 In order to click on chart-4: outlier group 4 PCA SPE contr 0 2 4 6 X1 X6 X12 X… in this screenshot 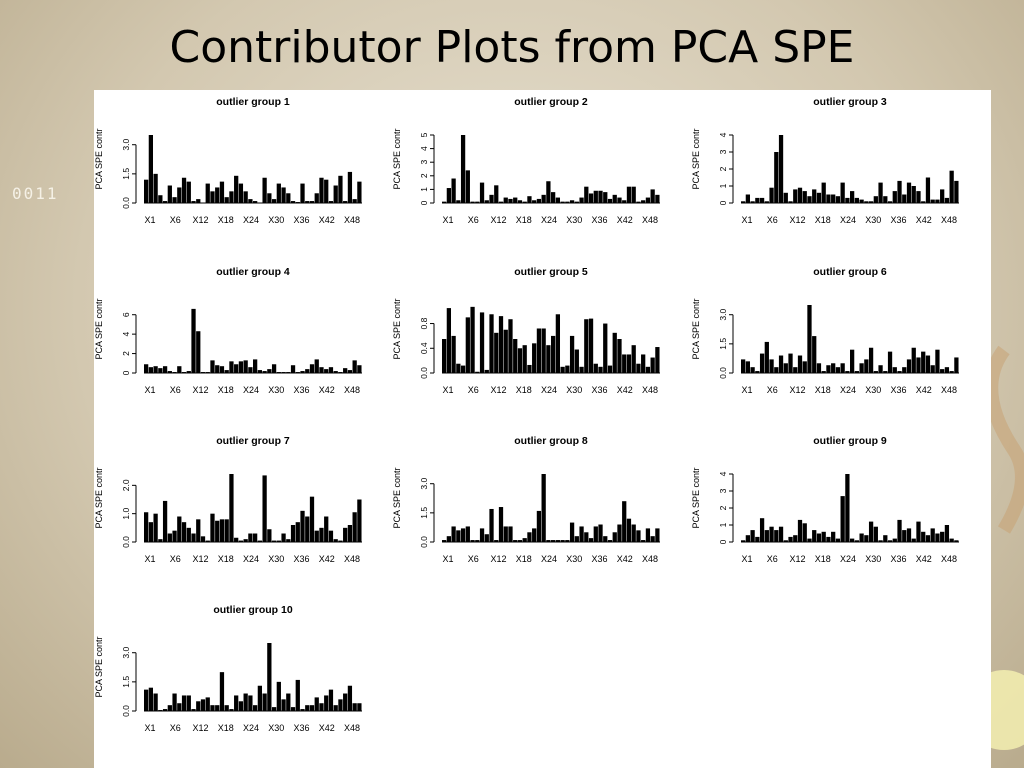, I will do `click(228, 330)`.